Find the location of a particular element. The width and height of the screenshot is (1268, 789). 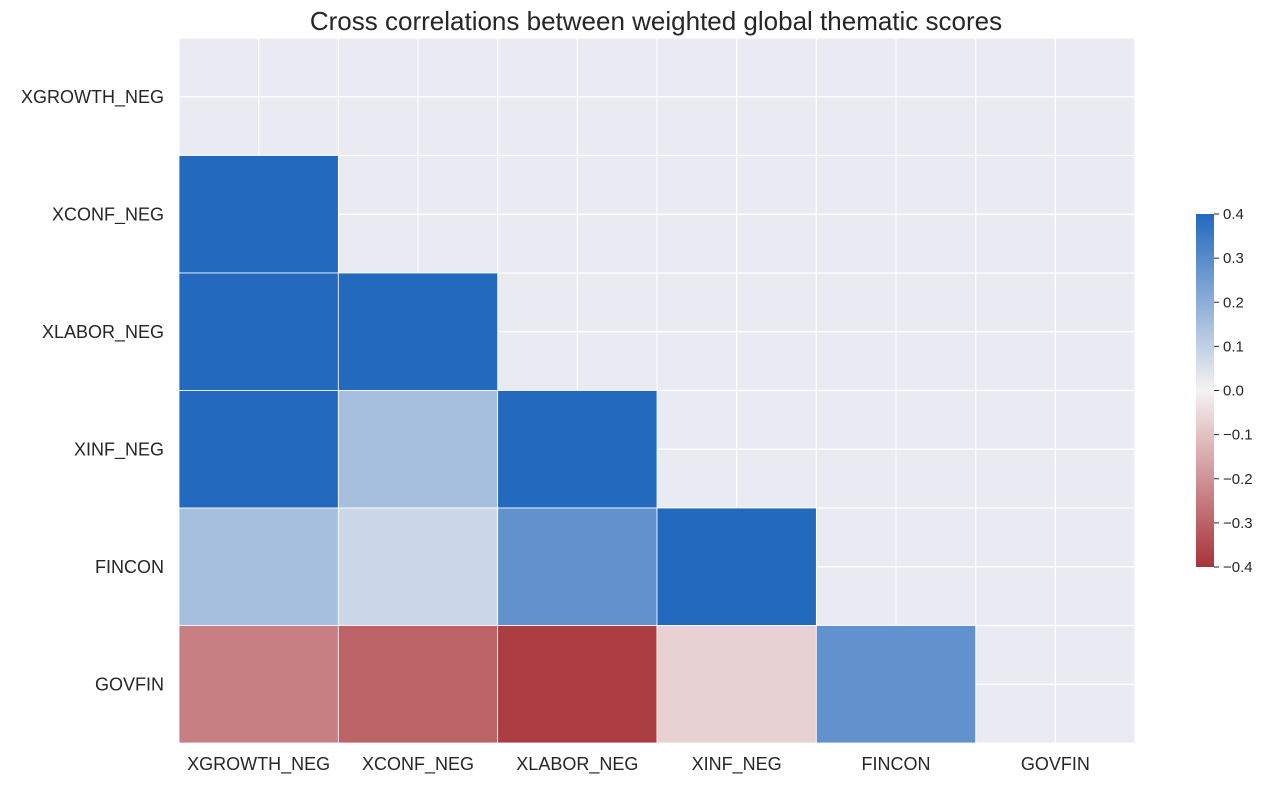

heatmap-cell-xinf_neg-xlabor_neg is located at coordinates (577, 449).